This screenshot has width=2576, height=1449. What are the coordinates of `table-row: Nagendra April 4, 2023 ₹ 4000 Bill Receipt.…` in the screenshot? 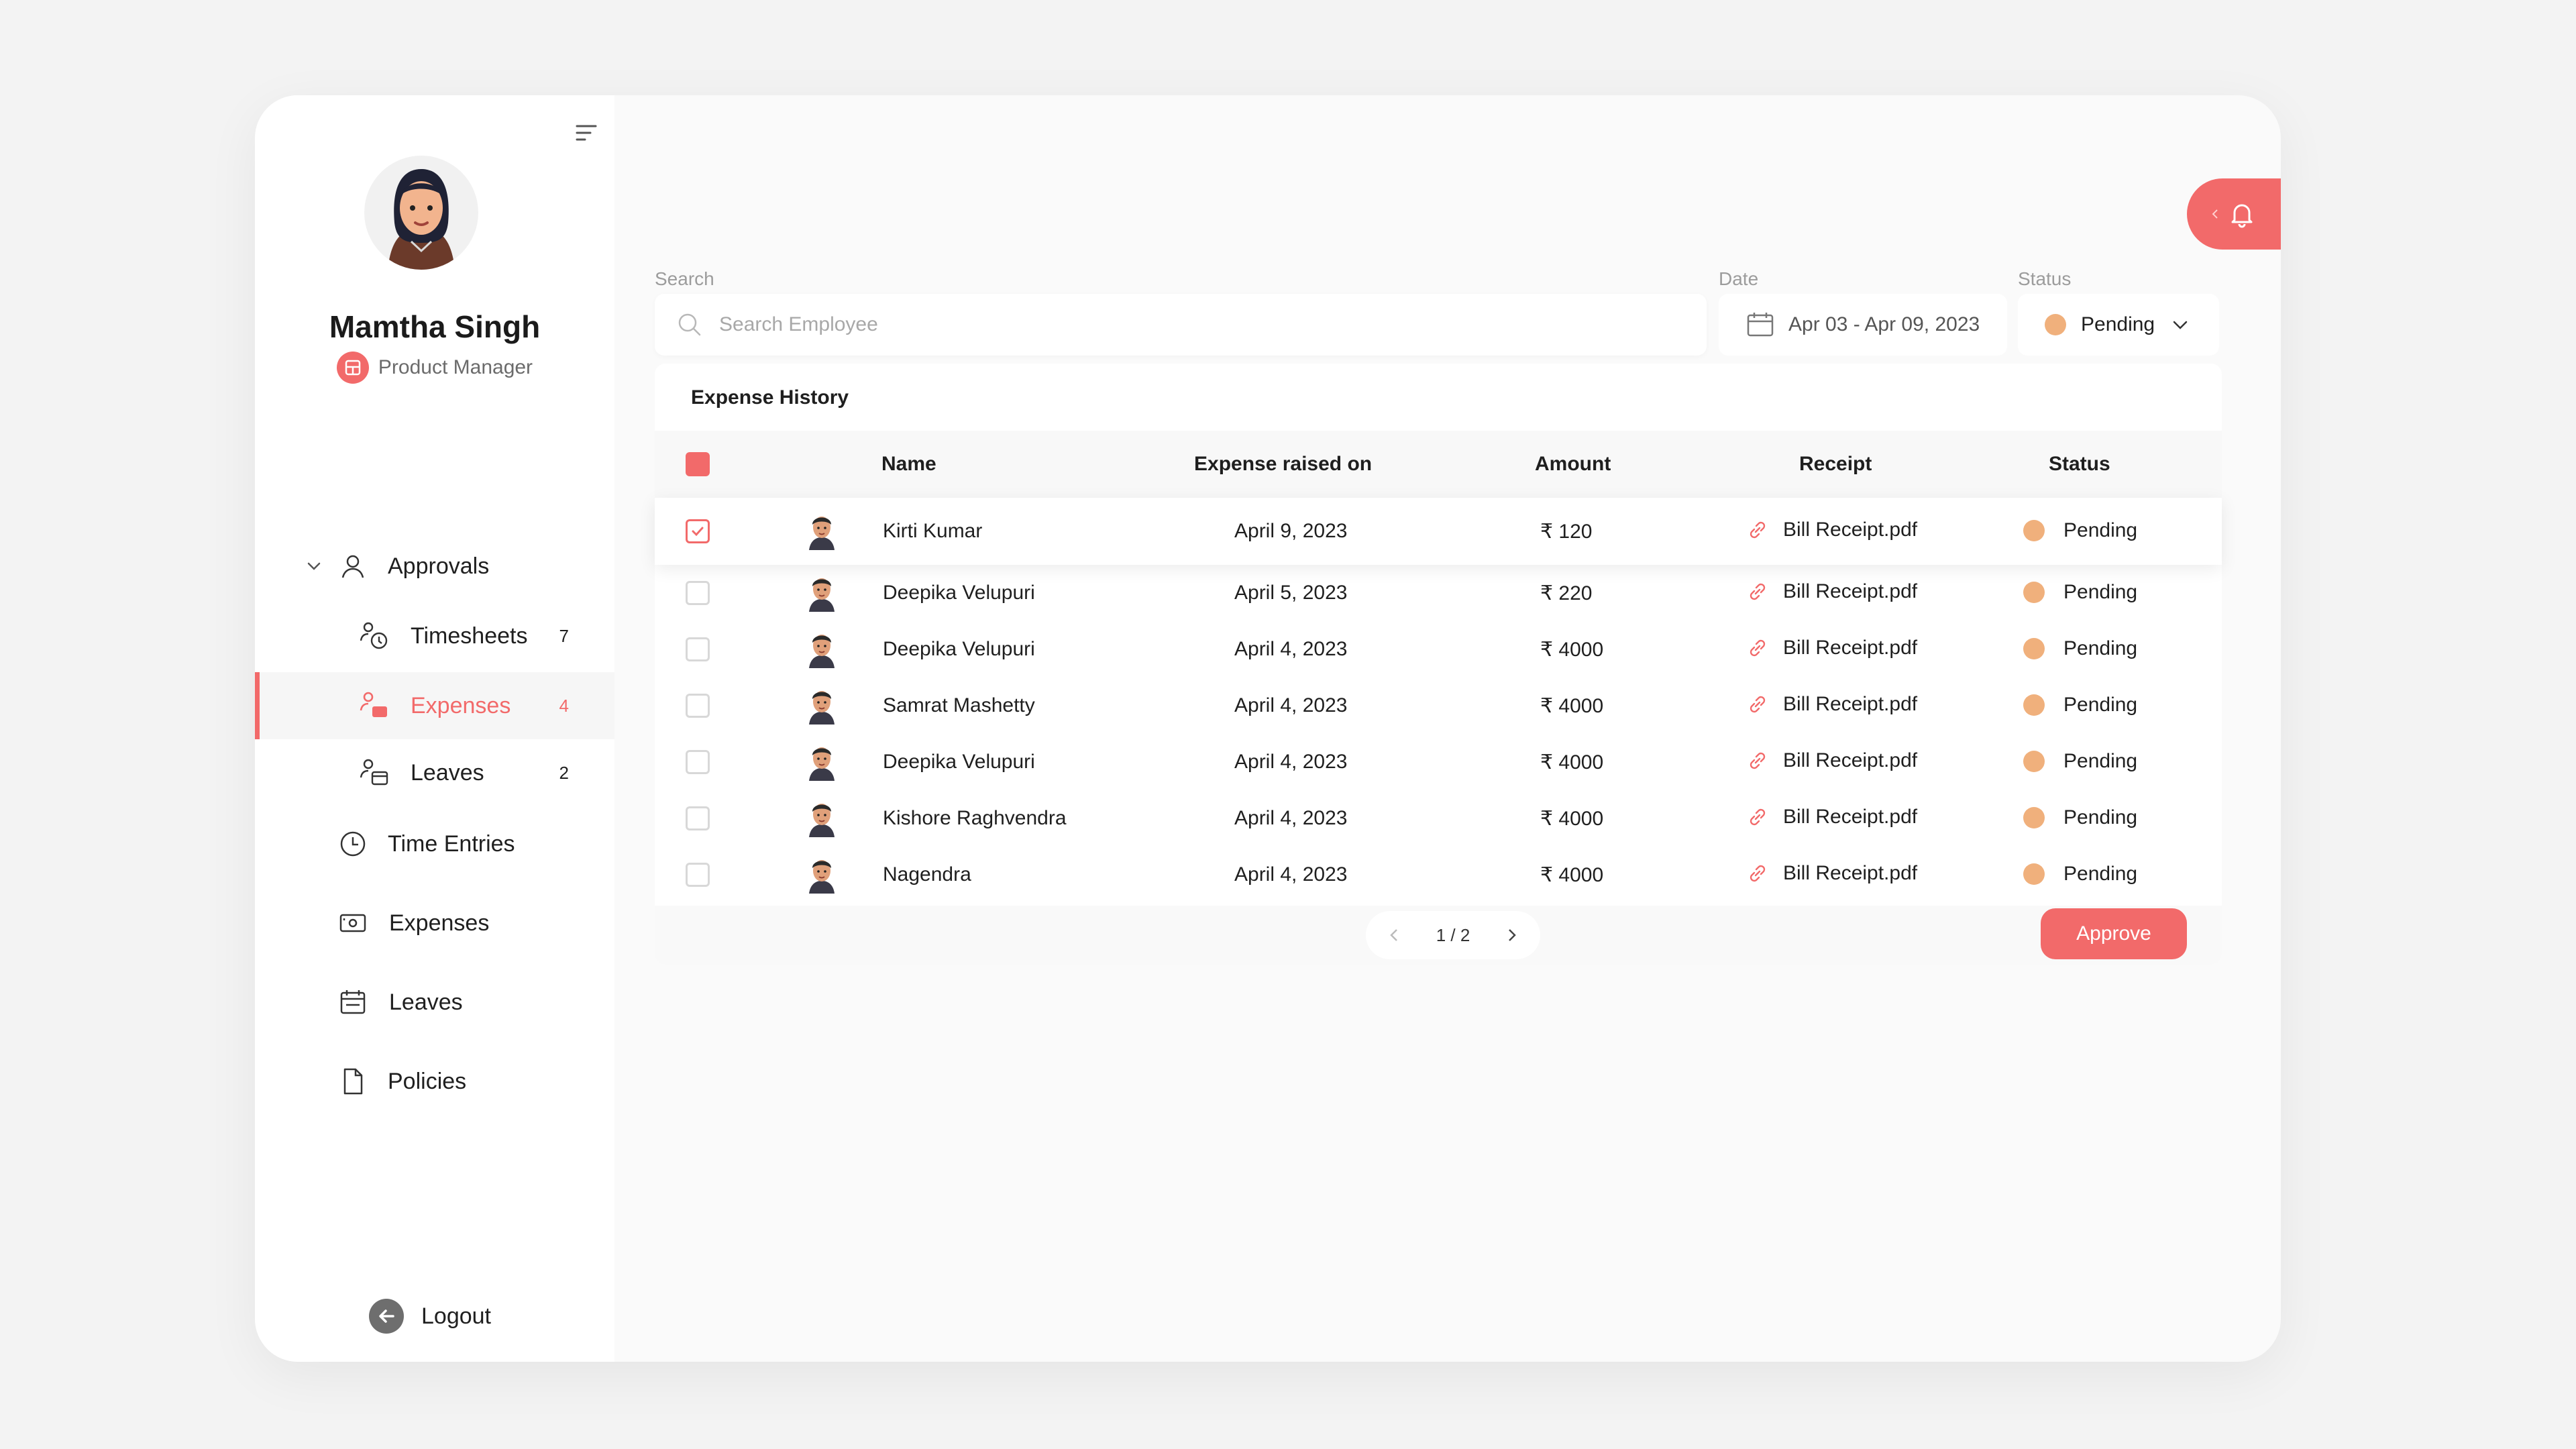 It's located at (1438, 875).